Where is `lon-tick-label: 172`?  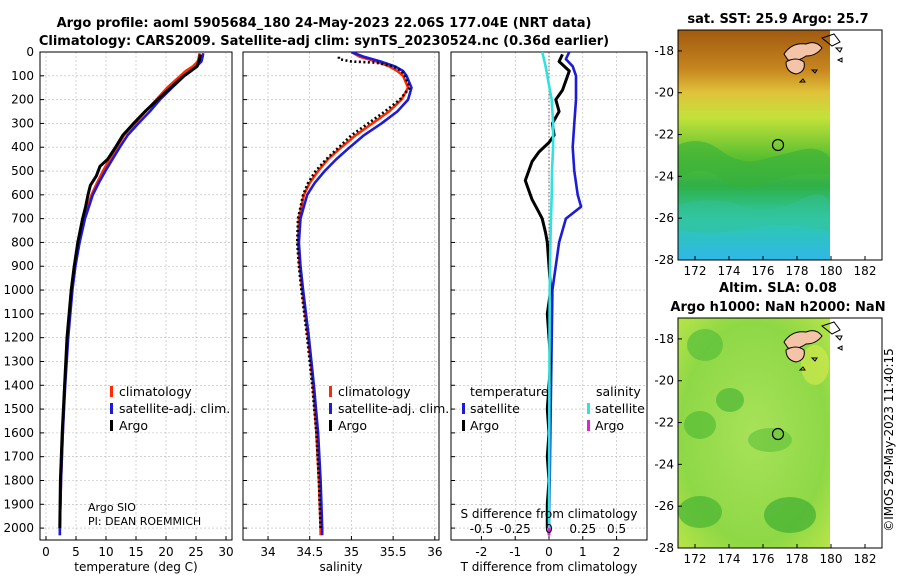
lon-tick-label: 172 is located at coordinates (695, 559).